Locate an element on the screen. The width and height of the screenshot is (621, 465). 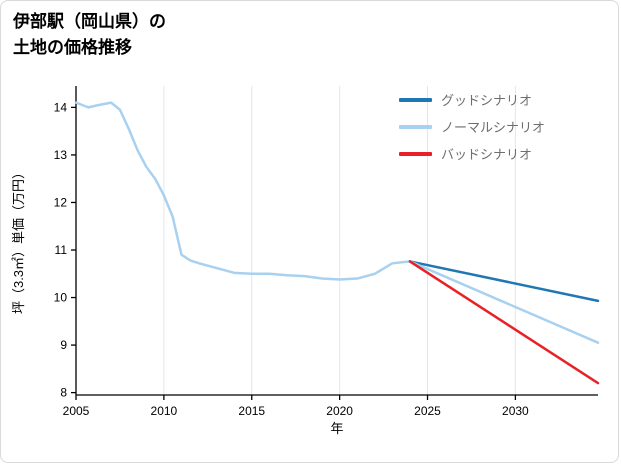
legend-item: グッドシナリオ is located at coordinates (472, 99).